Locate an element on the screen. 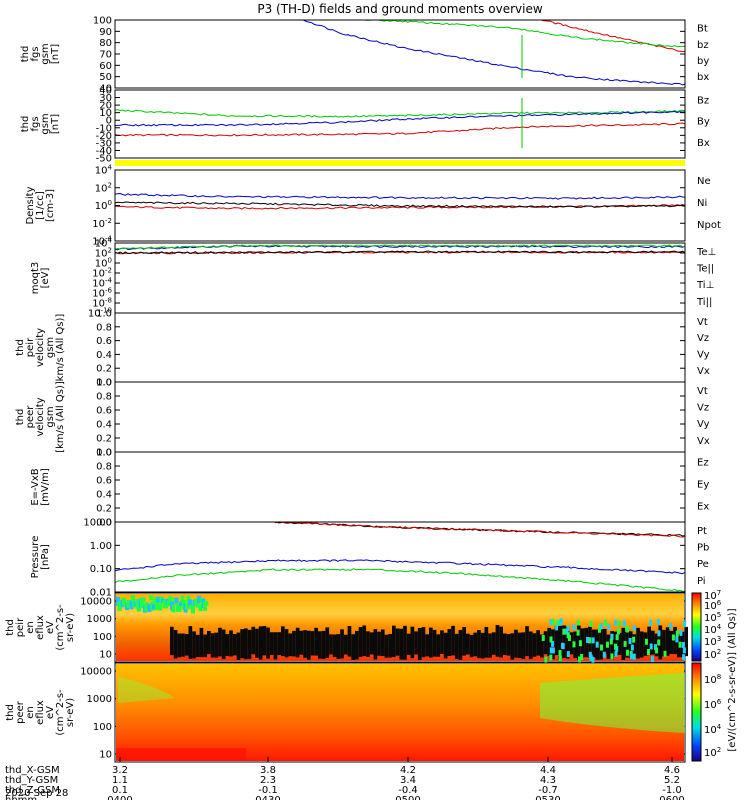 Image resolution: width=750 pixels, height=800 pixels. x-tick-value: -0.7 is located at coordinates (548, 790).